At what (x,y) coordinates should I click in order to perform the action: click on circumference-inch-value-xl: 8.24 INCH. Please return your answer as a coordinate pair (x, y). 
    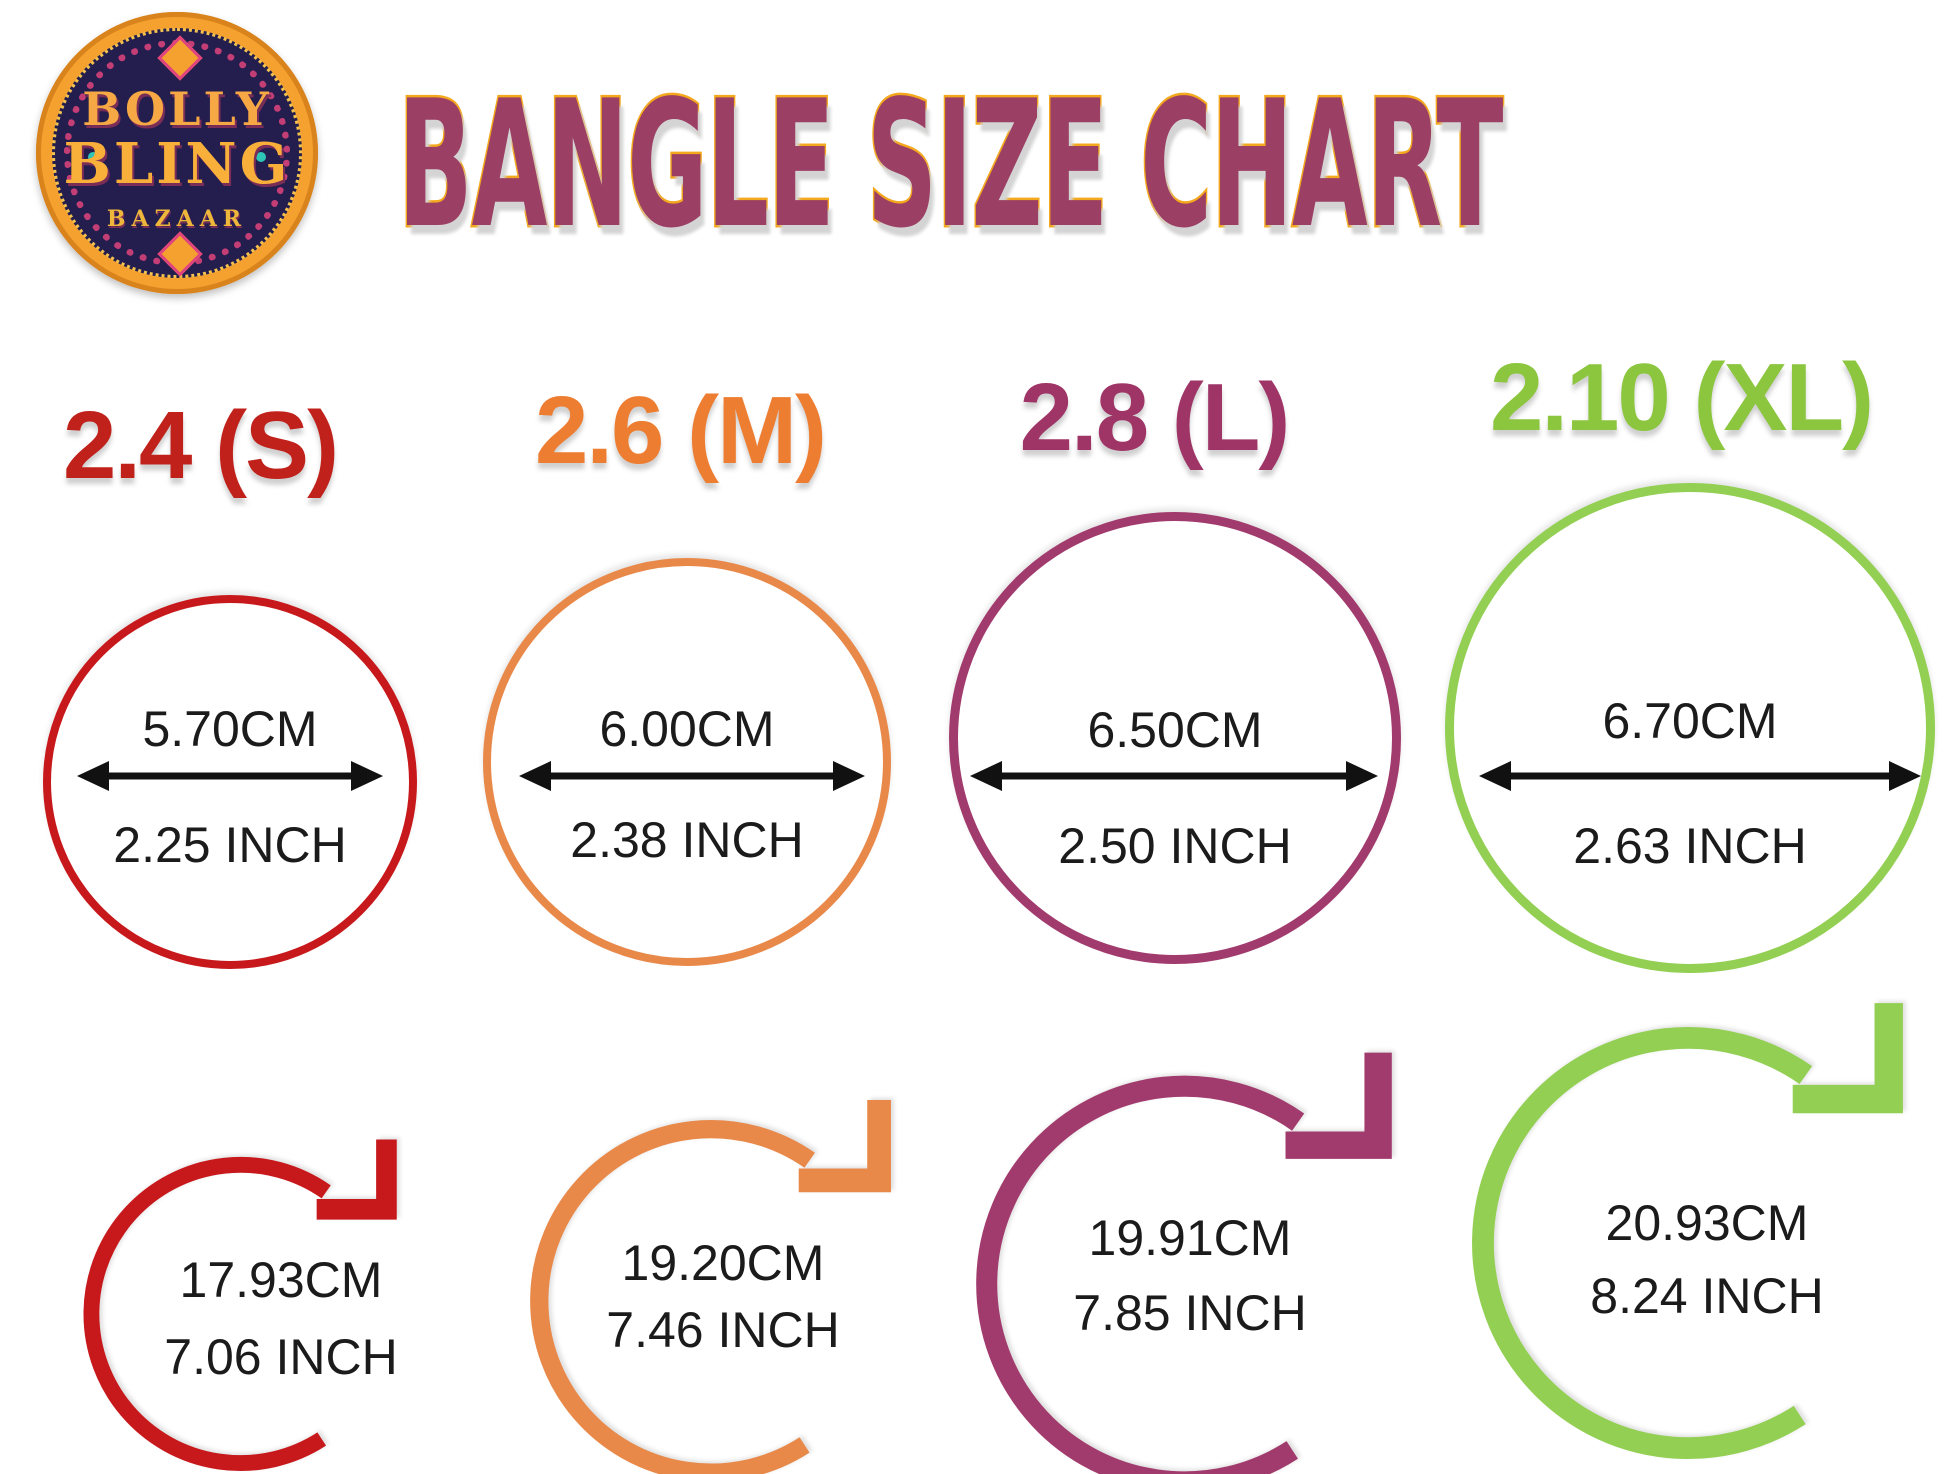
    Looking at the image, I should click on (1707, 1296).